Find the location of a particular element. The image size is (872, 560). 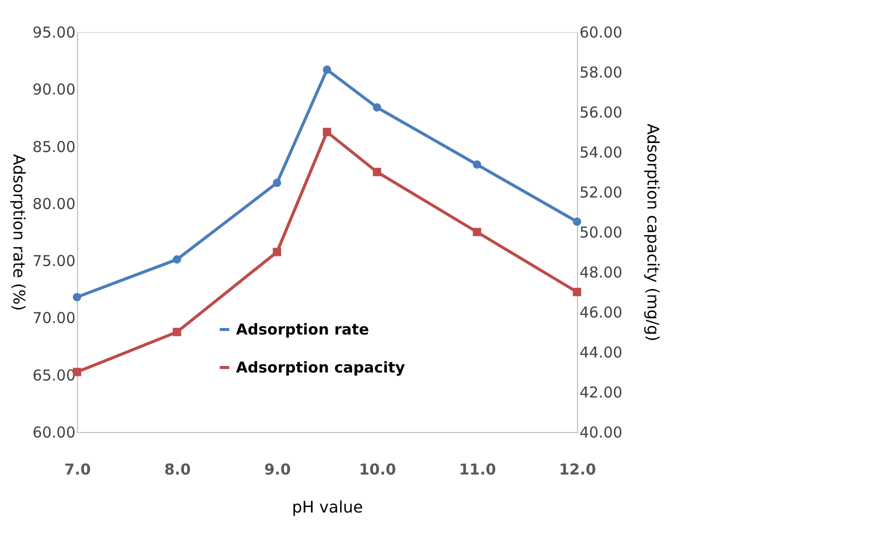

y-tick-label: 65.00 is located at coordinates (54, 375).